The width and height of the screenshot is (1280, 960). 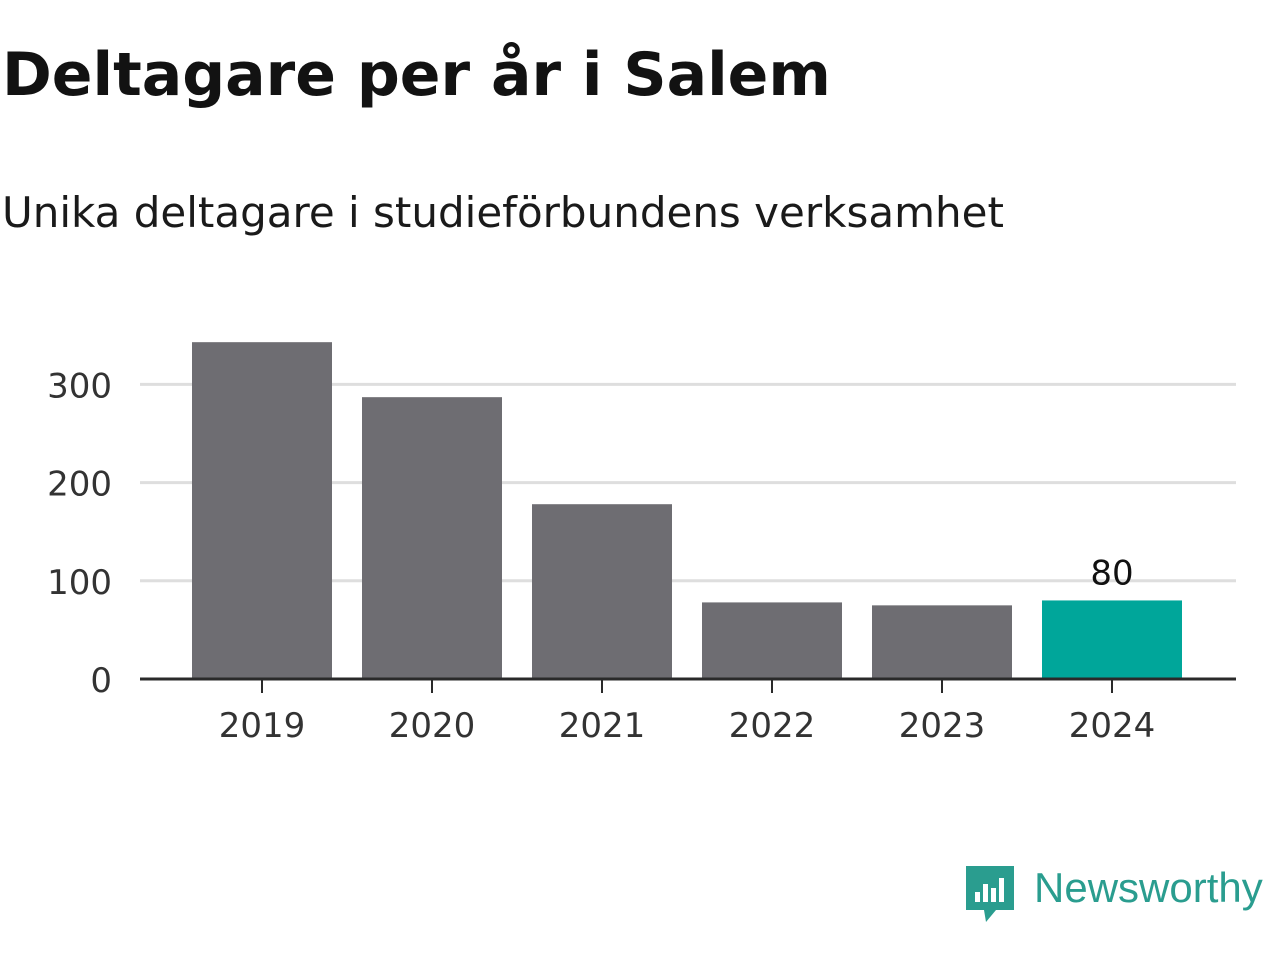 What do you see at coordinates (602, 591) in the screenshot?
I see `bar-2021` at bounding box center [602, 591].